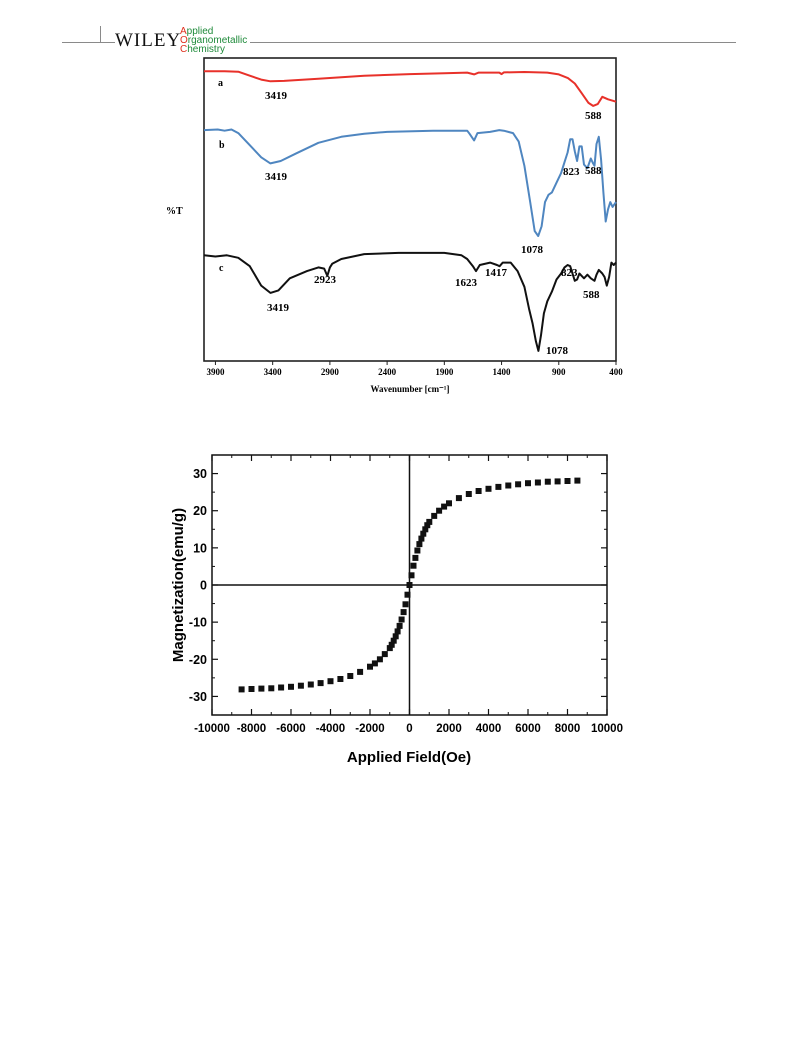 The image size is (793, 1043). Describe the element at coordinates (409, 729) in the screenshot. I see `mag-x-tick-label: 0` at that location.